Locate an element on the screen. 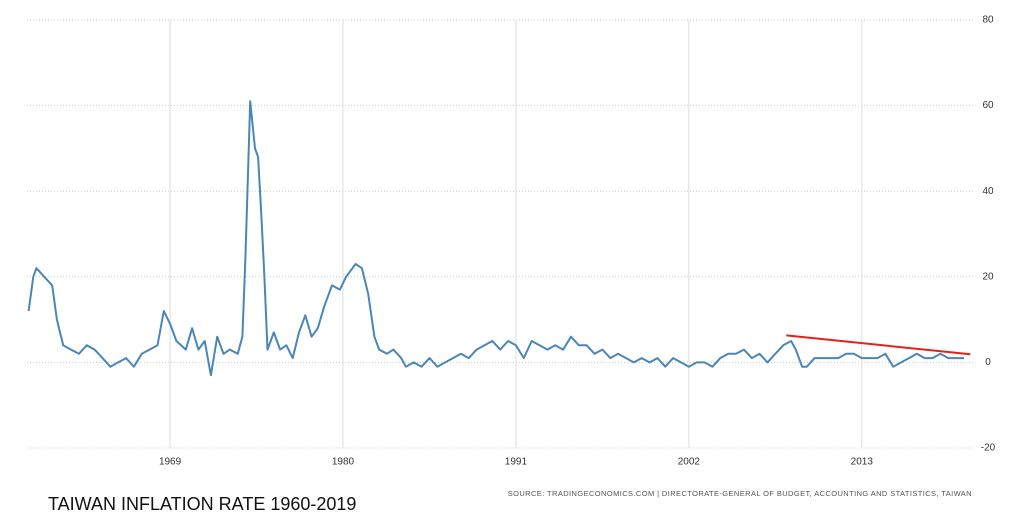  y-tick-label: 20 is located at coordinates (988, 276).